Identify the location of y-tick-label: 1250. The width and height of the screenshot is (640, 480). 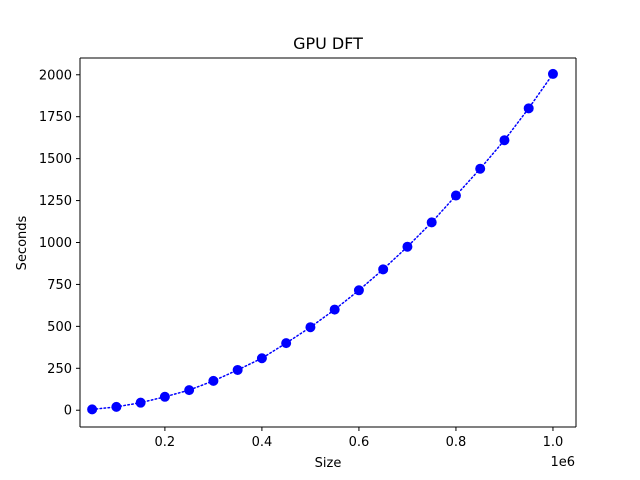
(55, 201).